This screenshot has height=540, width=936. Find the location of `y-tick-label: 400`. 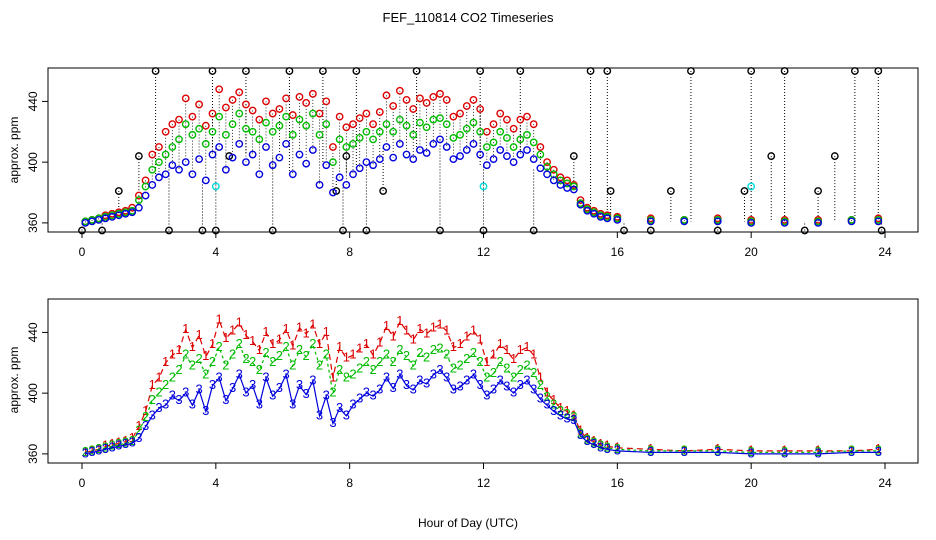

y-tick-label: 400 is located at coordinates (33, 393).